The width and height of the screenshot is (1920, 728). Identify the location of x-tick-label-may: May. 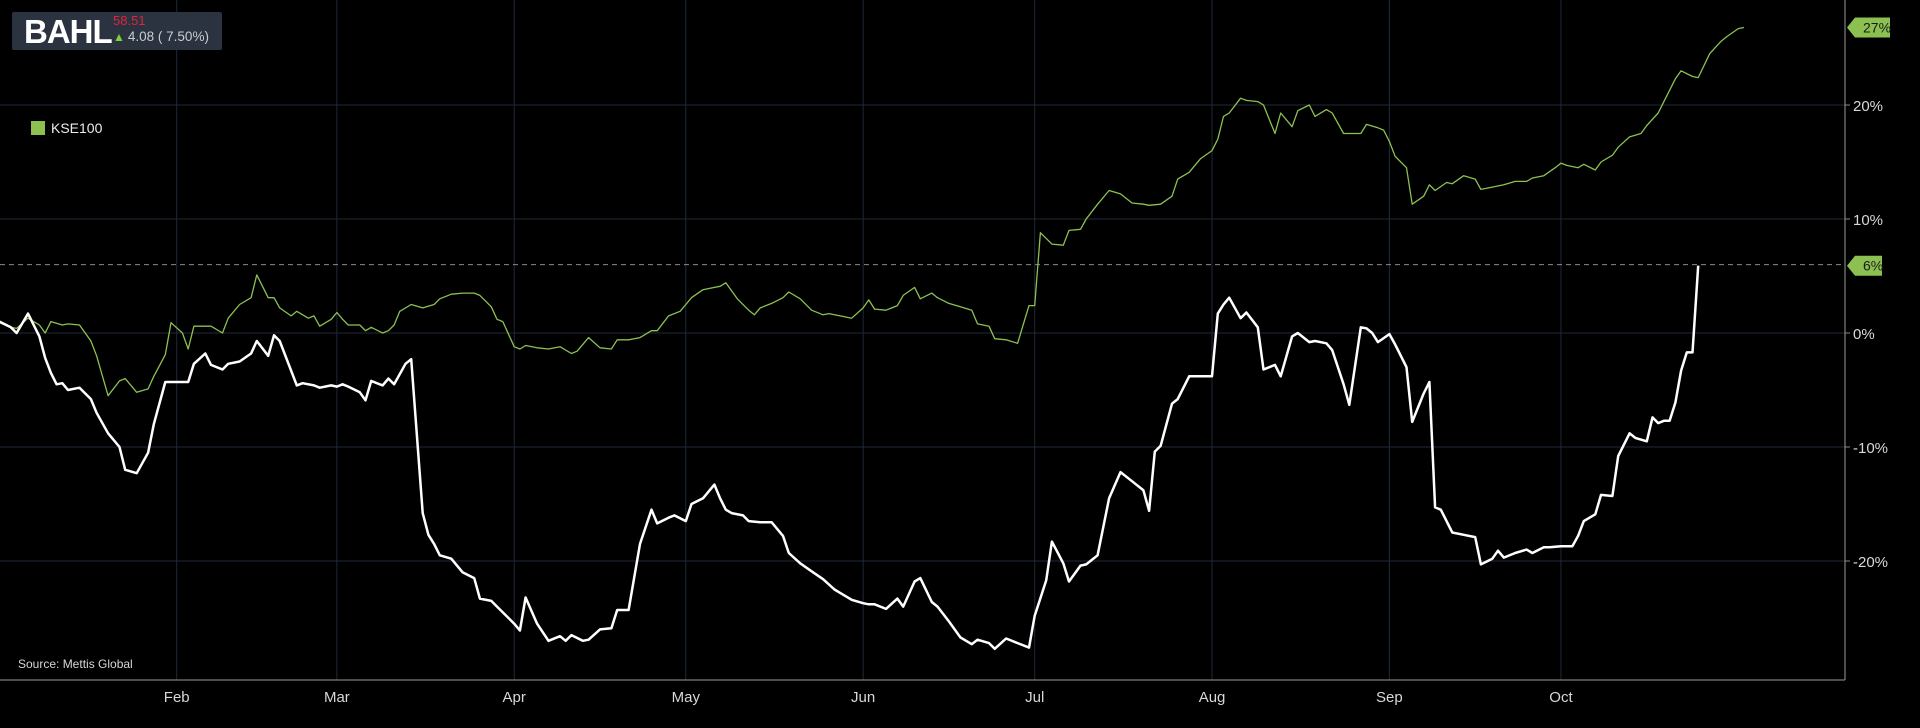
(686, 697).